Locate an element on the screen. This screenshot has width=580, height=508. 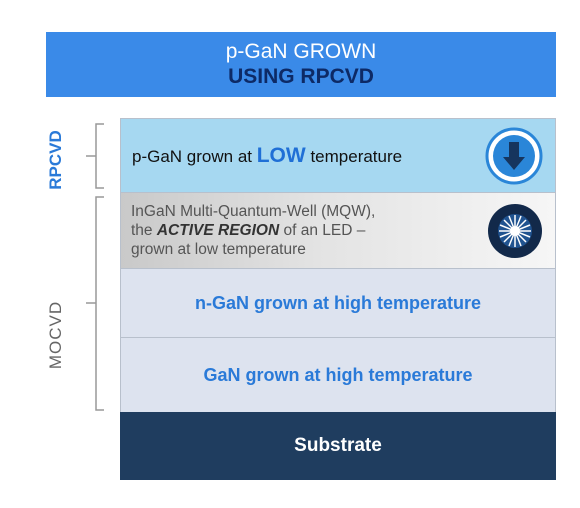
layer: n-GaN grown at high temperature is located at coordinates (338, 303).